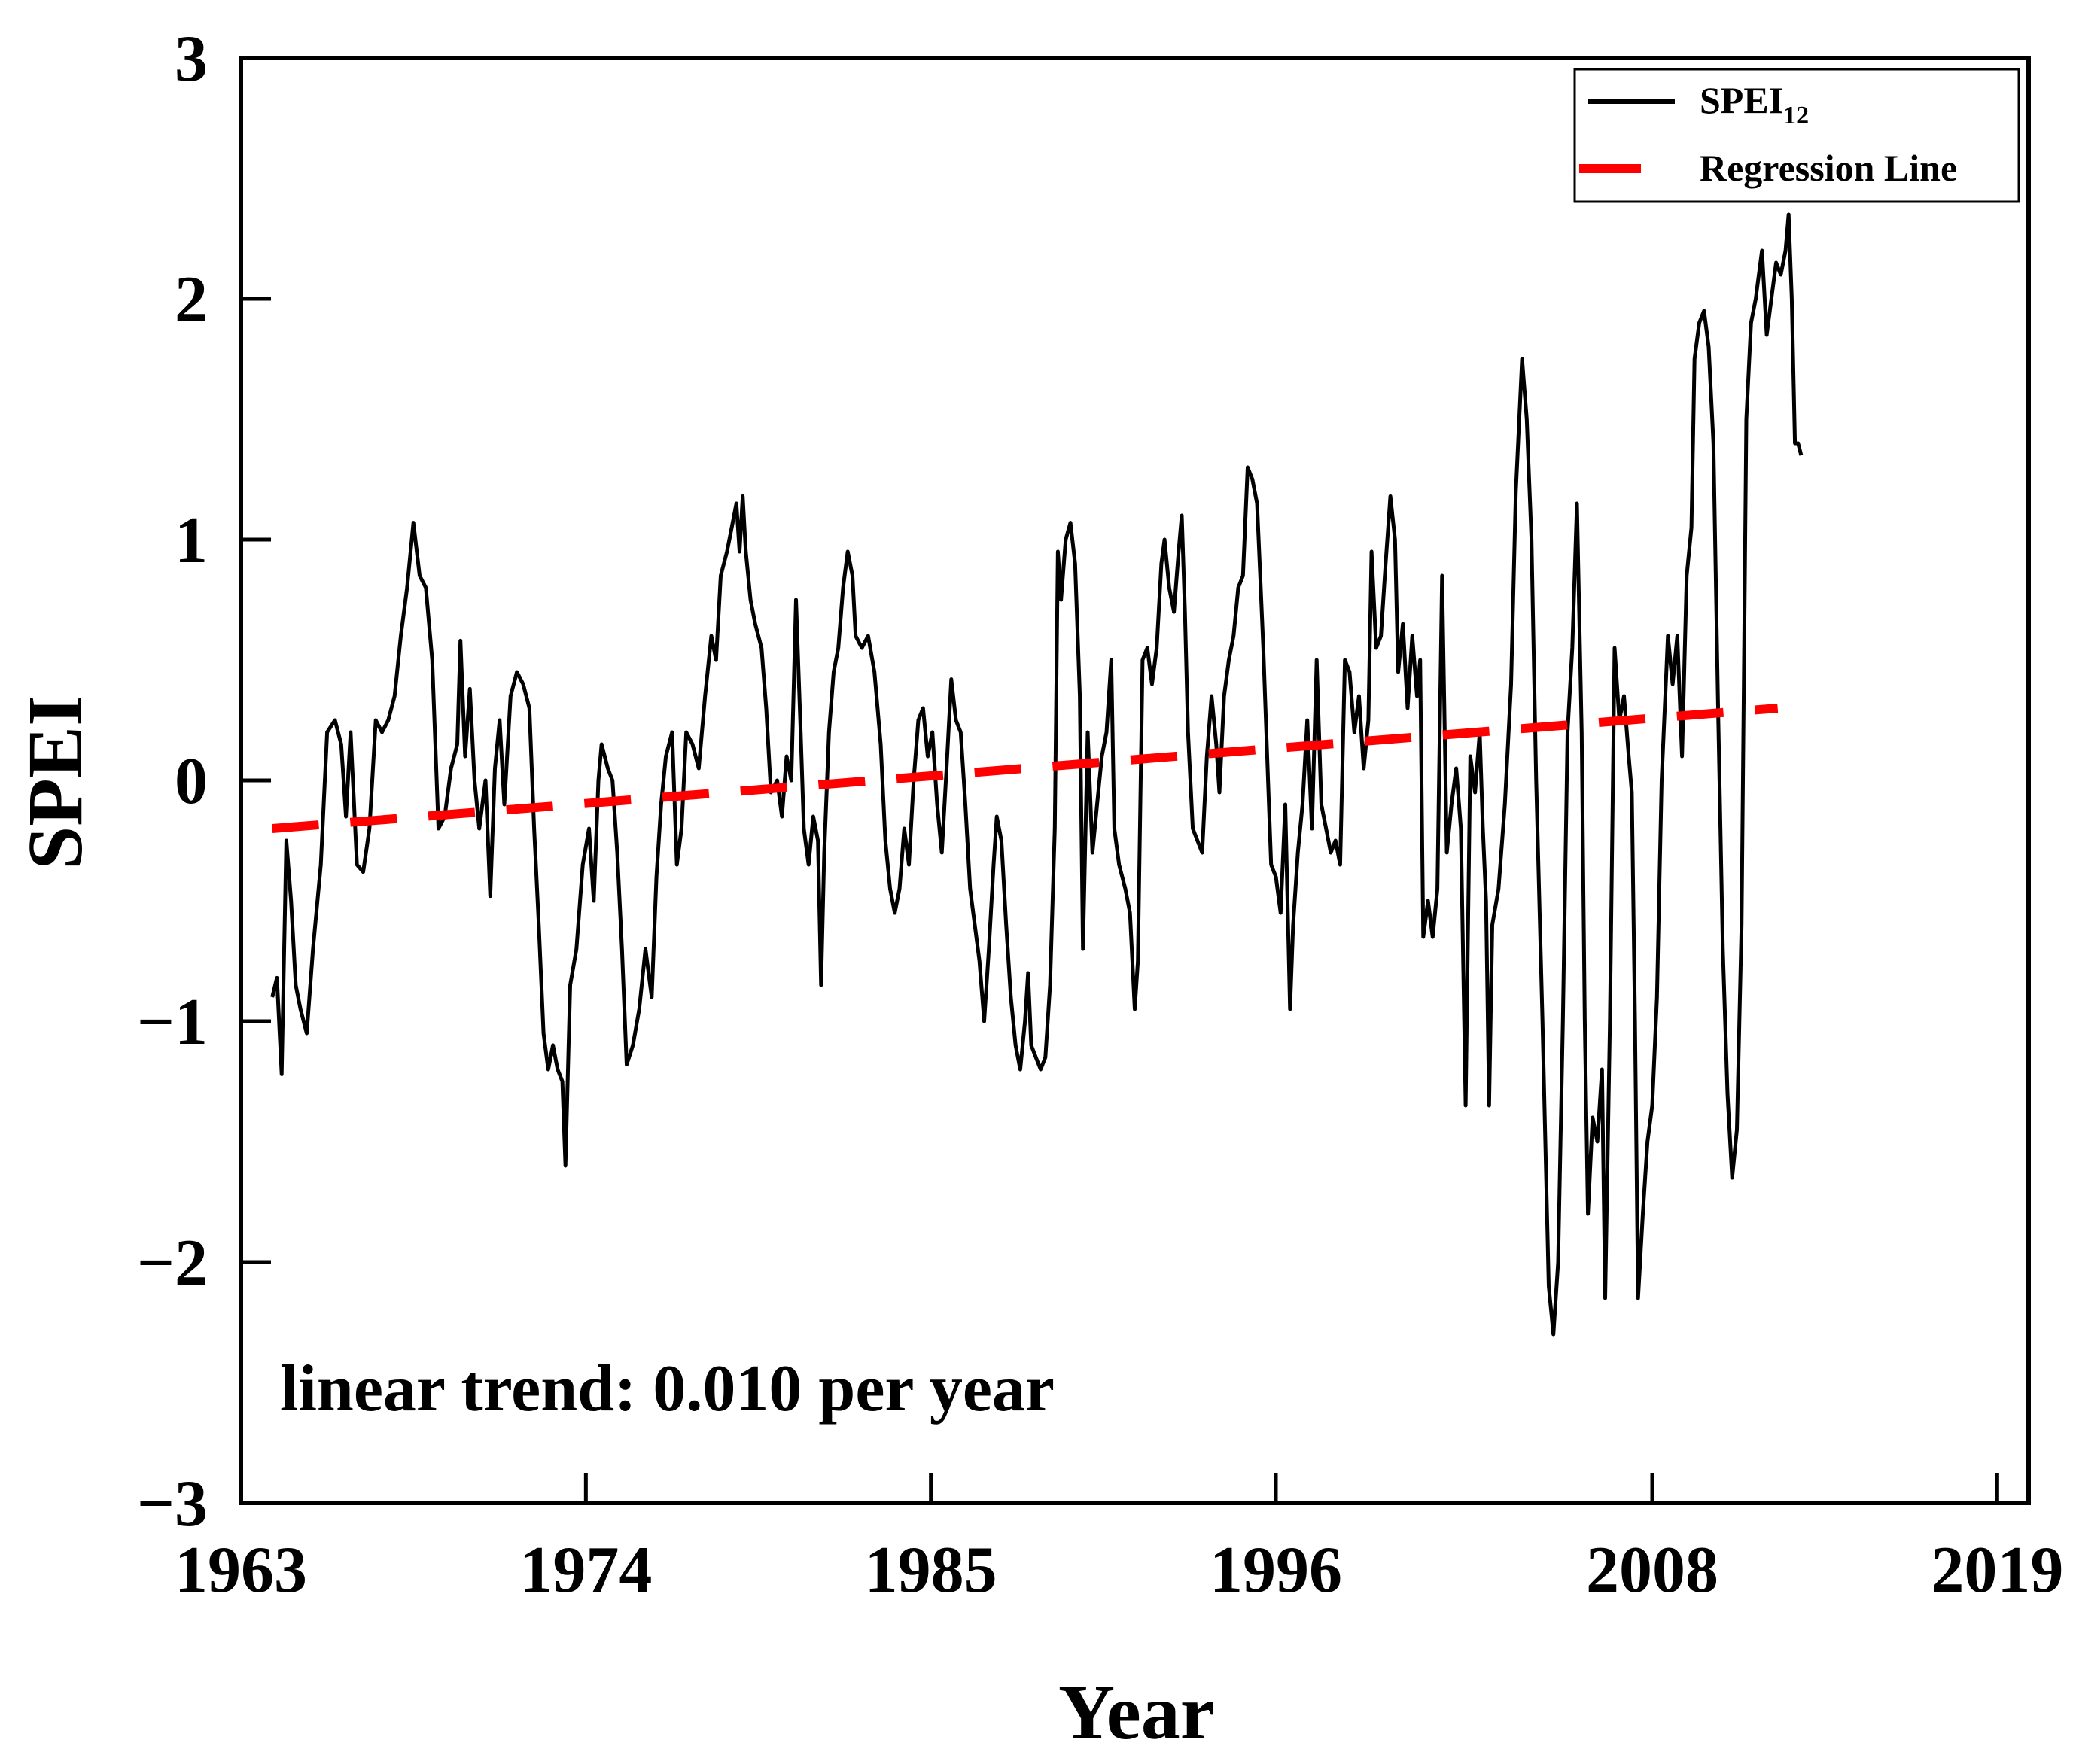 The height and width of the screenshot is (1764, 2073). What do you see at coordinates (1742, 100) in the screenshot?
I see `legend-spei-name: SPEI` at bounding box center [1742, 100].